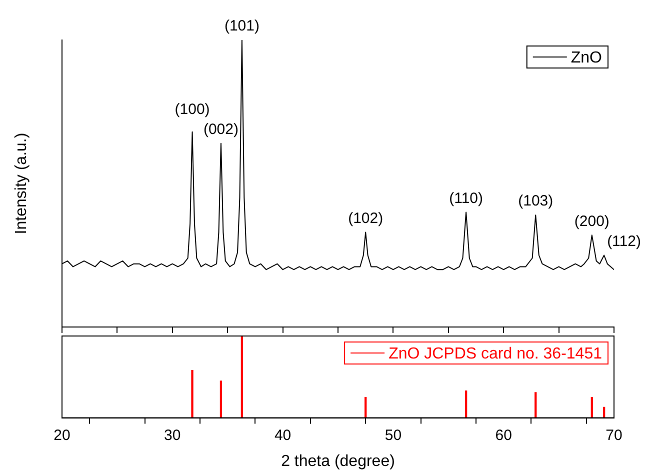 Image resolution: width=646 pixels, height=475 pixels. I want to click on annotation: (101), so click(242, 26).